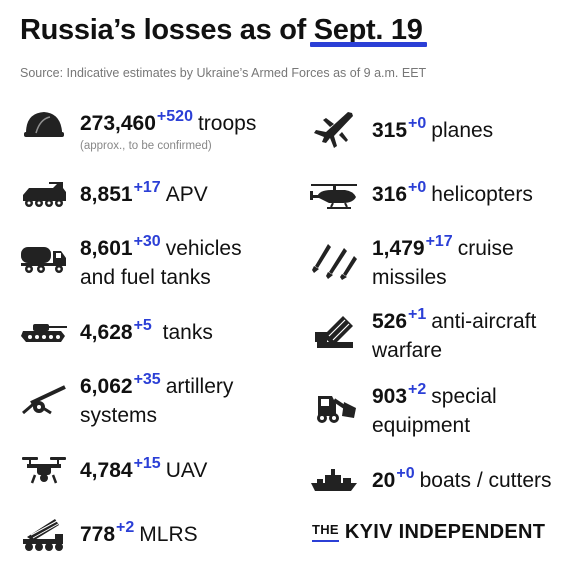 This screenshot has height=563, width=571. What do you see at coordinates (390, 396) in the screenshot?
I see `stat-value: 903` at bounding box center [390, 396].